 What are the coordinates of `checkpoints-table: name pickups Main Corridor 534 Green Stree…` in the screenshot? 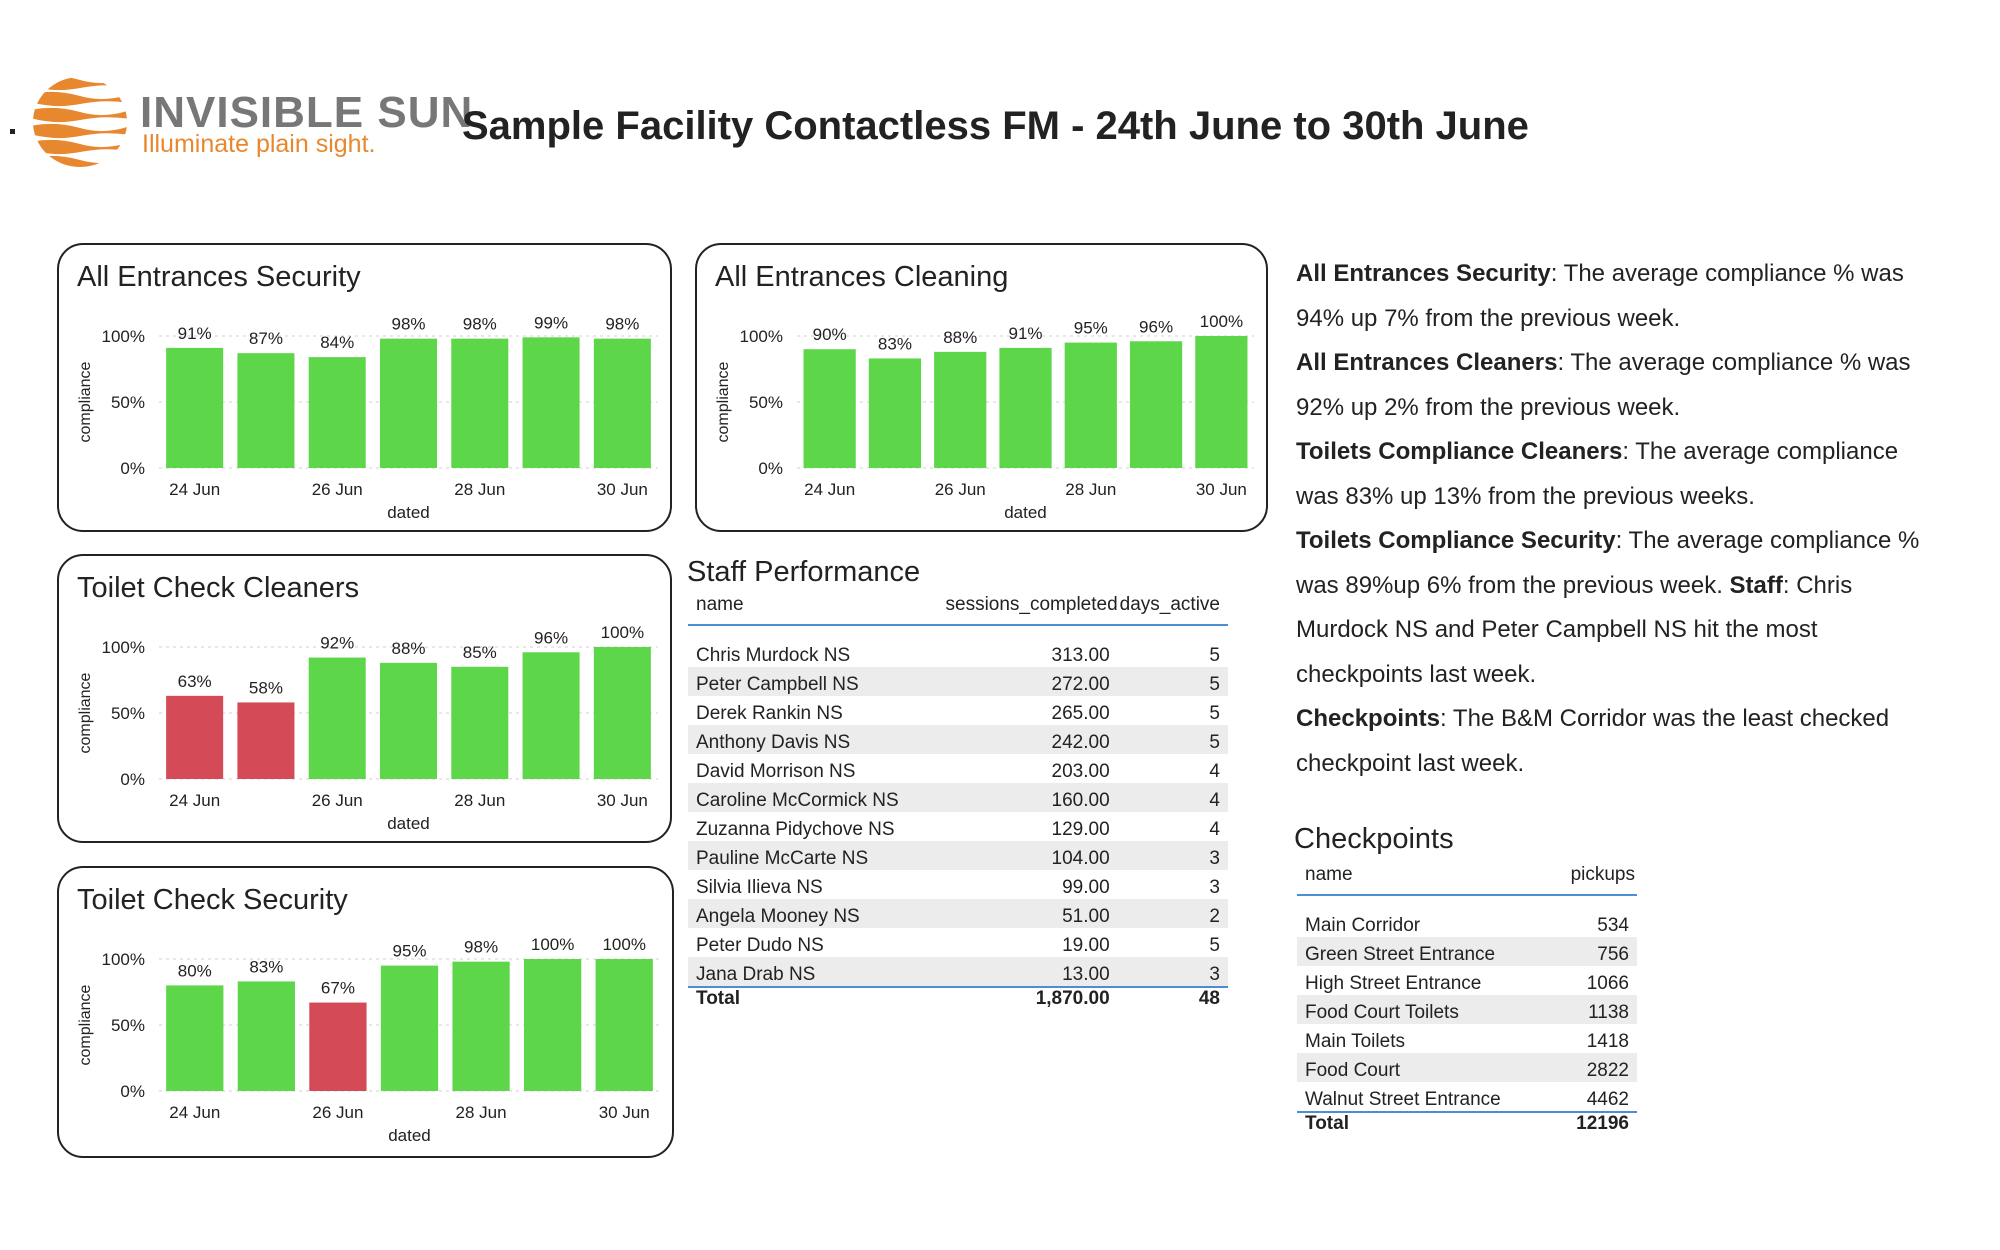 It's located at (1467, 1002).